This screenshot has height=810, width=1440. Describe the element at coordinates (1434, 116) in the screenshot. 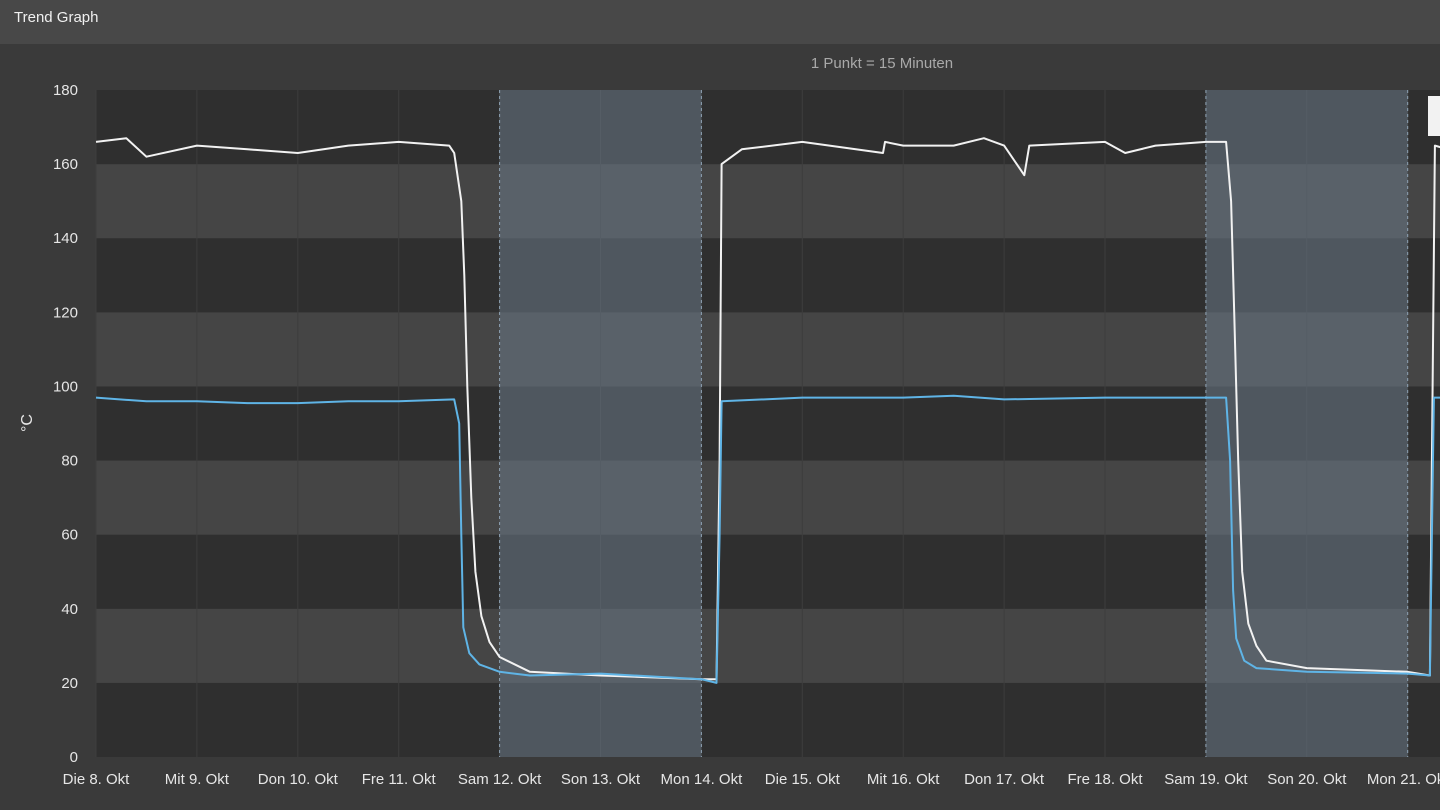

I see `legend-marker` at that location.